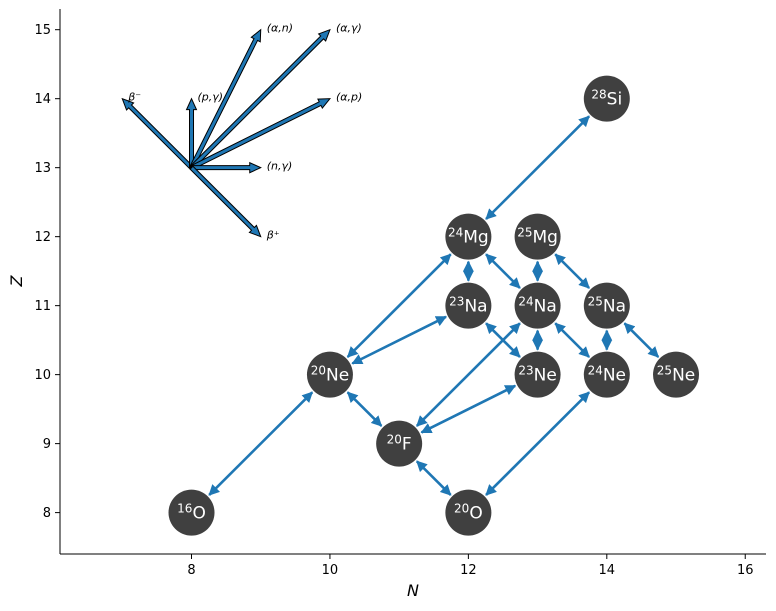 Image resolution: width=776 pixels, height=611 pixels. I want to click on reaction-link-ne20-f20, so click(364, 409).